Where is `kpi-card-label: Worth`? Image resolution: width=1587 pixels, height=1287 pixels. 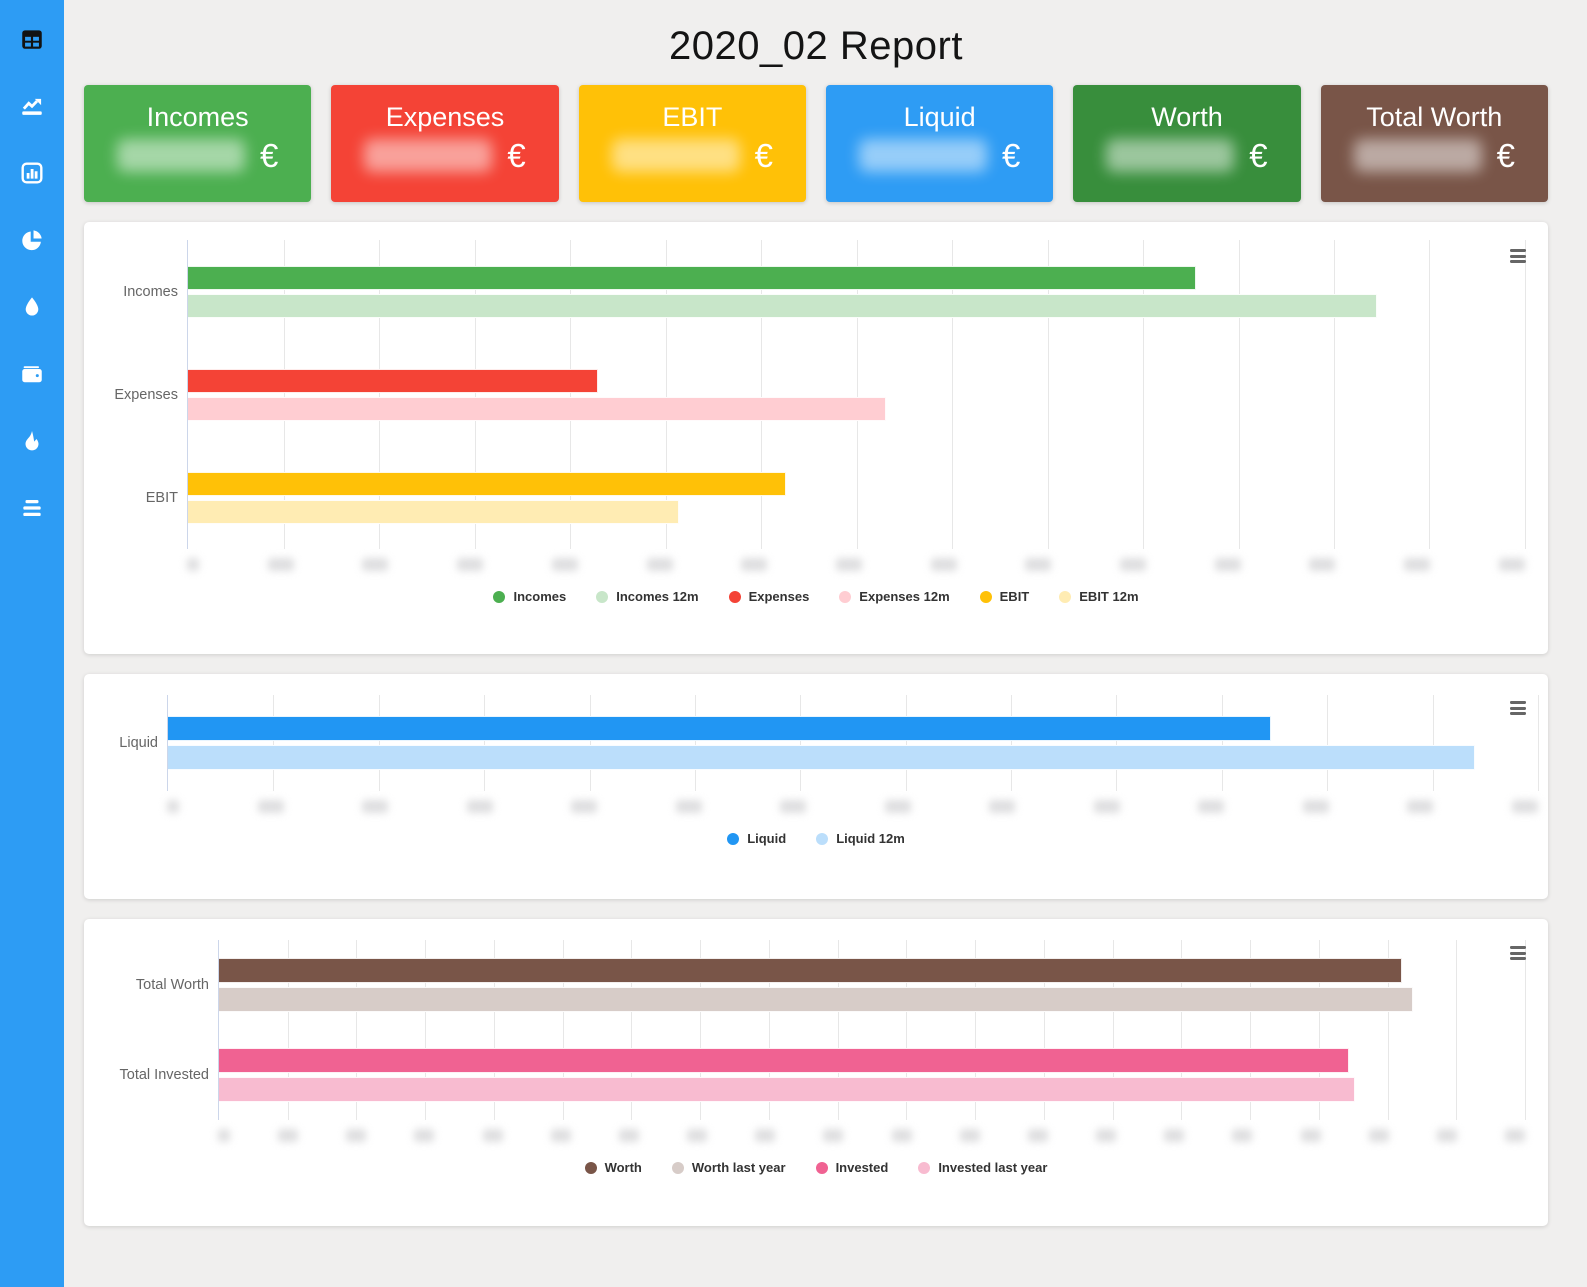 kpi-card-label: Worth is located at coordinates (1187, 117).